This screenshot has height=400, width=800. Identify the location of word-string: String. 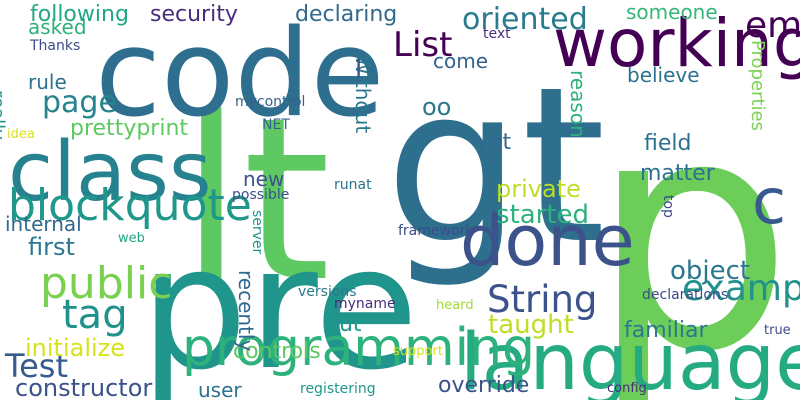
(542, 299).